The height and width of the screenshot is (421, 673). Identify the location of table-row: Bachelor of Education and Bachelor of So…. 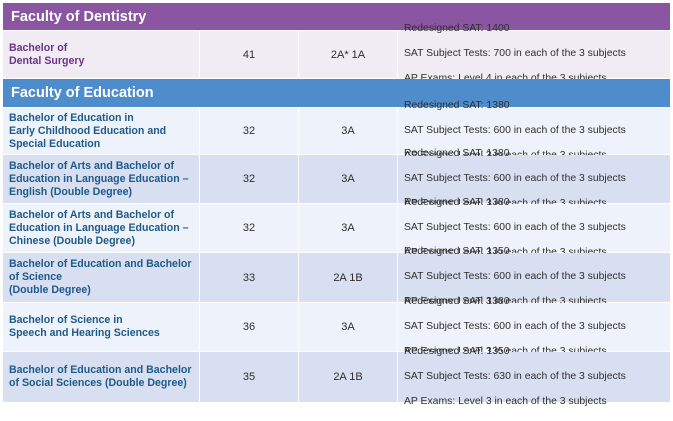
(336, 376).